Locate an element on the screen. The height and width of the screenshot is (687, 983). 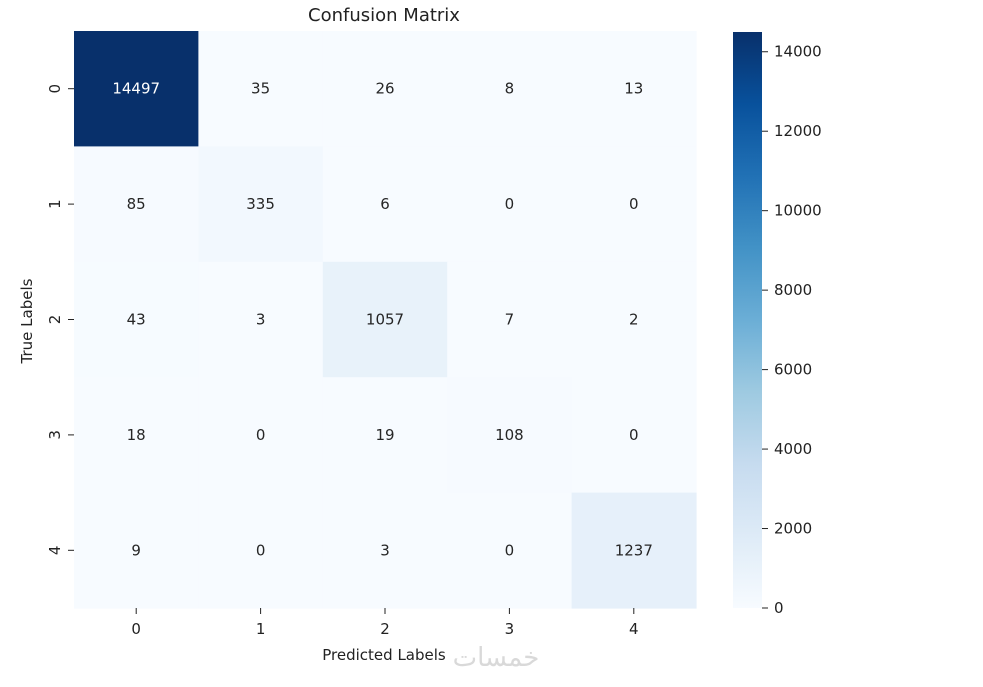
colorbar-tick-label: 4000 is located at coordinates (793, 449).